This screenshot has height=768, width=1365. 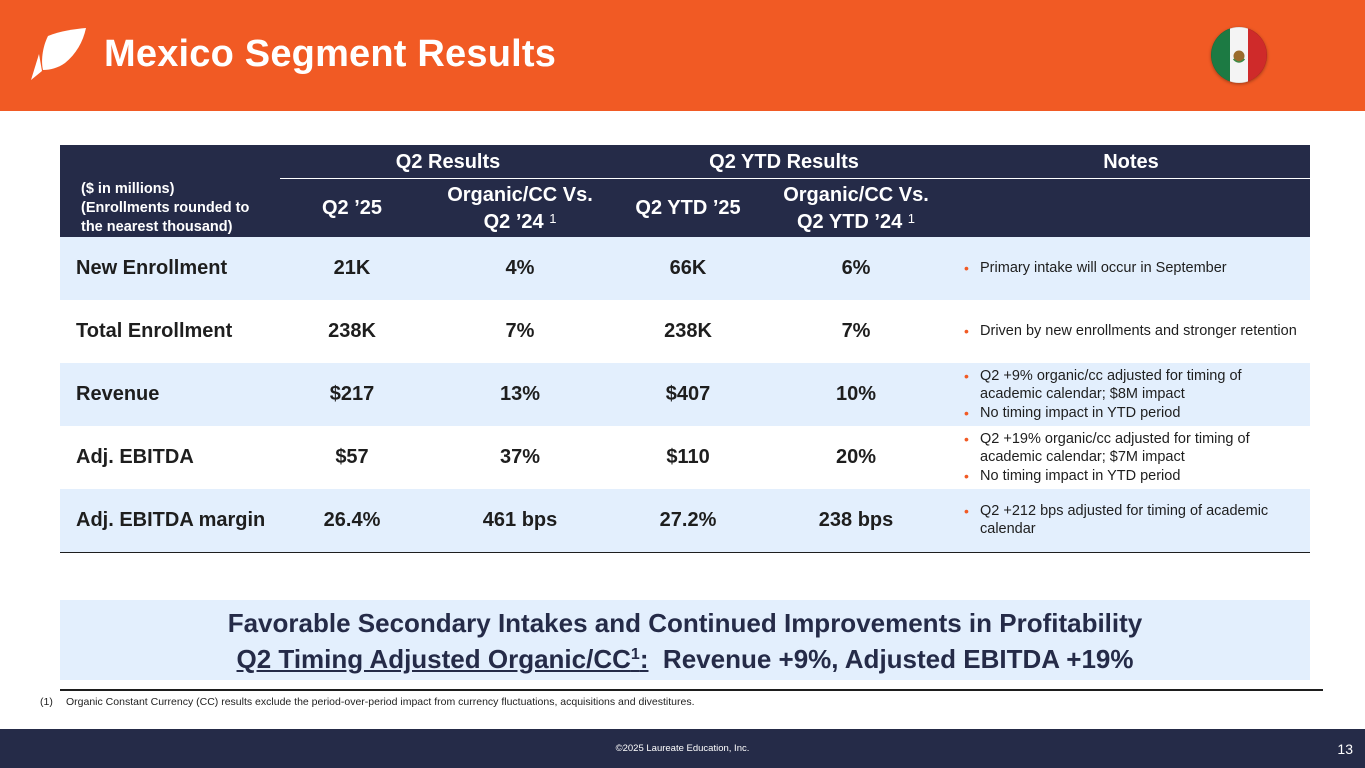 I want to click on note-item: Primary intake will occur in September, so click(x=1134, y=268).